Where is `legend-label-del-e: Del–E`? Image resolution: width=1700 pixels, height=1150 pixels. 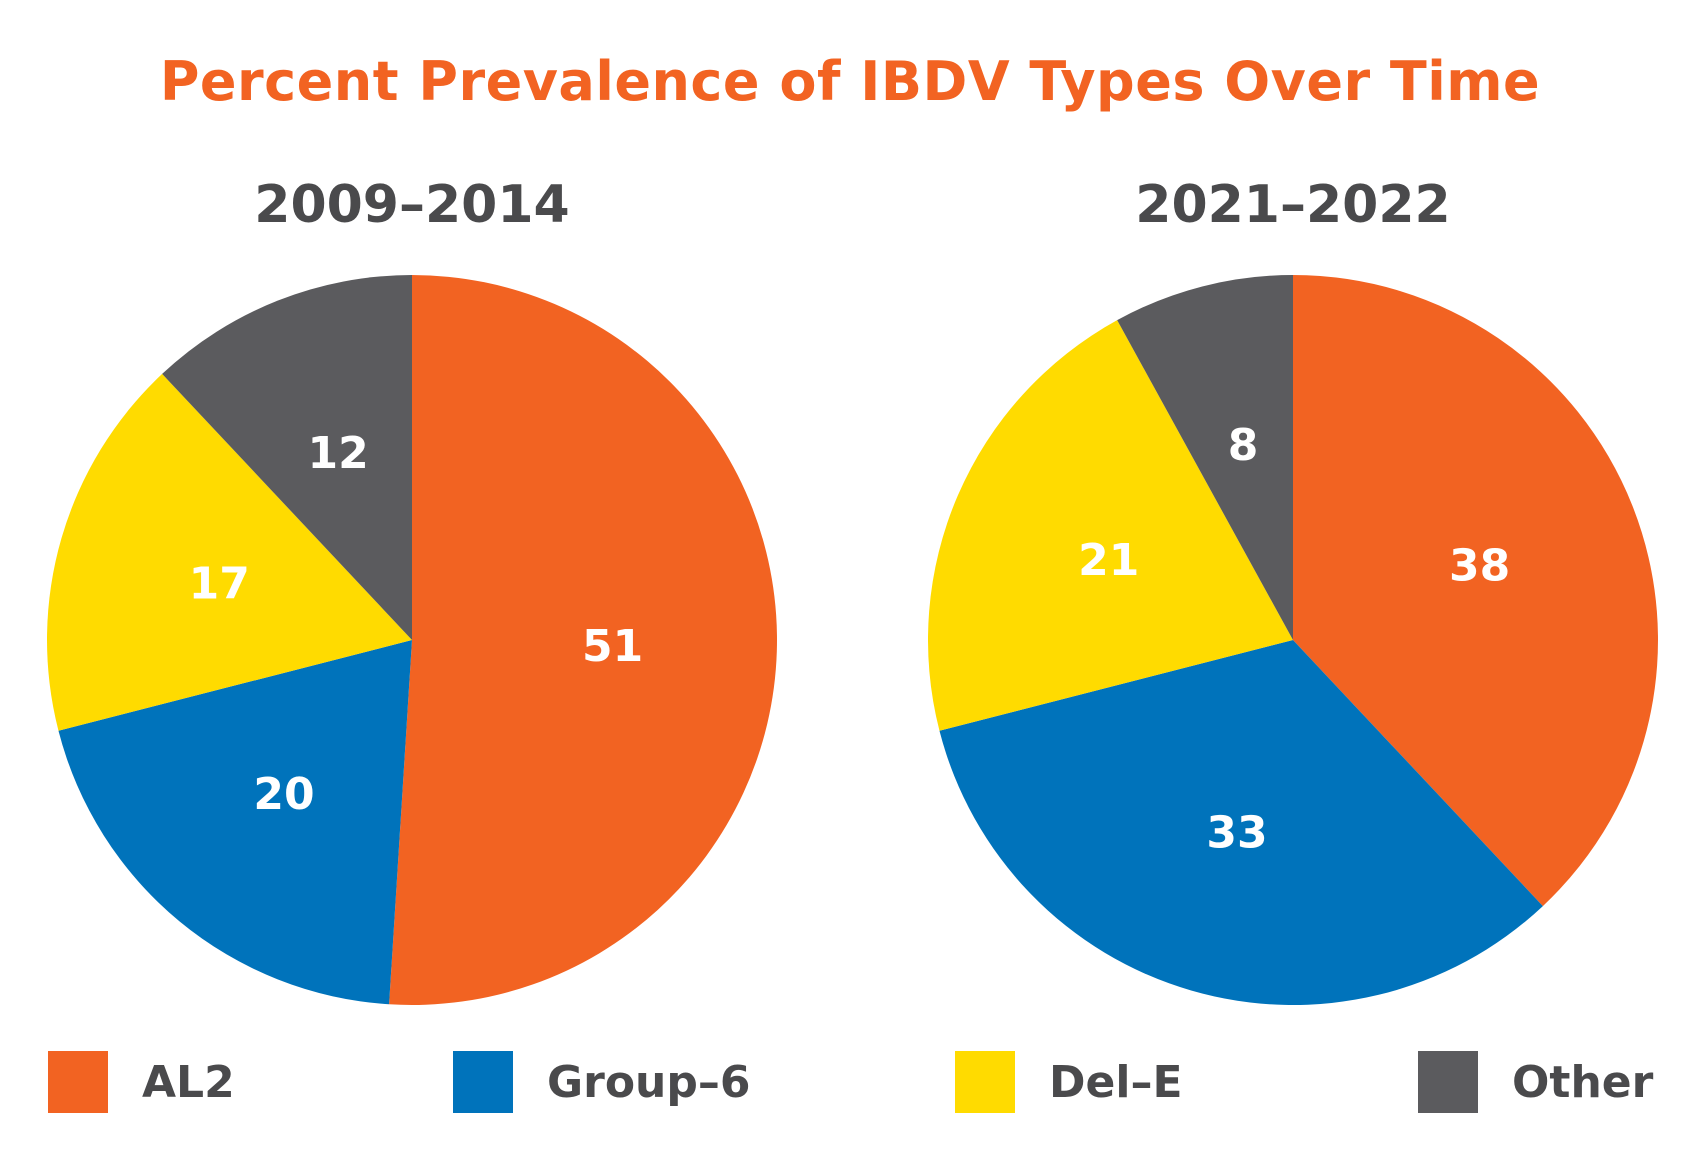 legend-label-del-e: Del–E is located at coordinates (1116, 1082).